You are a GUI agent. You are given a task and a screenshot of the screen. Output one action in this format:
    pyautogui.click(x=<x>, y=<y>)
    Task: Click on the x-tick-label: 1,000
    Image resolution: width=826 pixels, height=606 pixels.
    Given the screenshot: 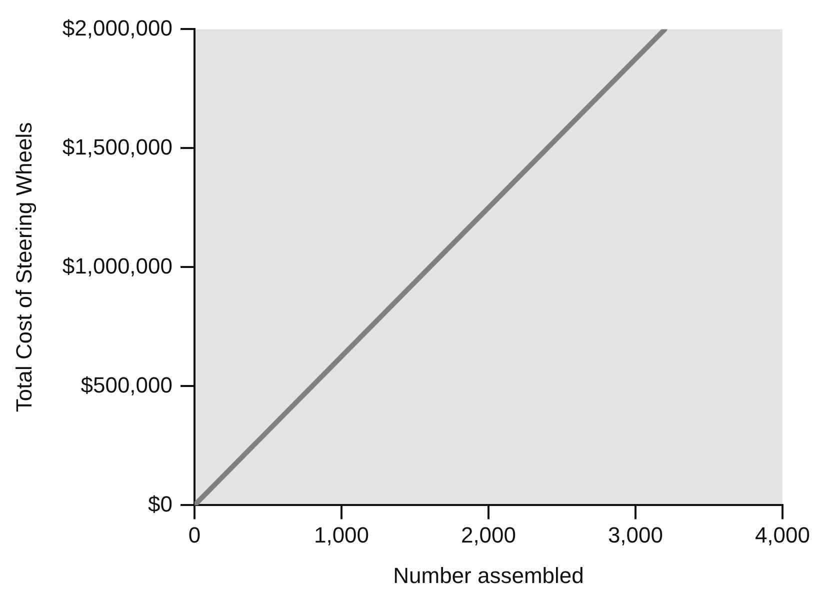 What is the action you would take?
    pyautogui.click(x=342, y=535)
    